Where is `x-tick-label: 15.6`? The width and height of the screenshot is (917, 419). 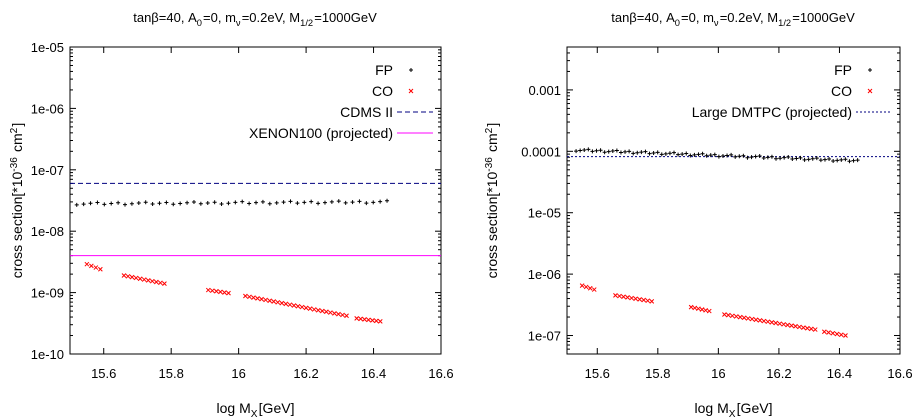 x-tick-label: 15.6 is located at coordinates (103, 373).